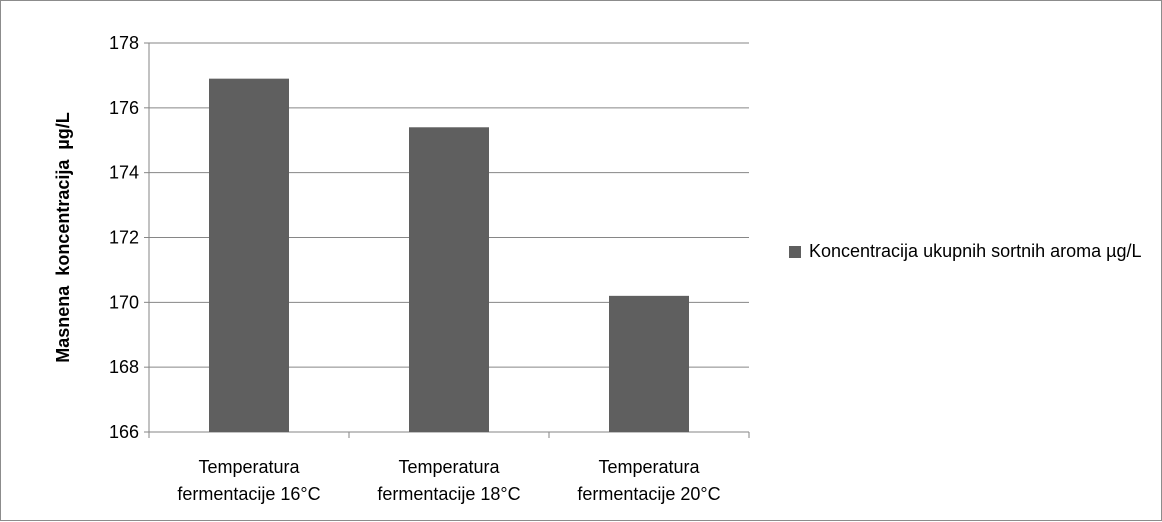  Describe the element at coordinates (124, 108) in the screenshot. I see `y-tick-label: 176` at that location.